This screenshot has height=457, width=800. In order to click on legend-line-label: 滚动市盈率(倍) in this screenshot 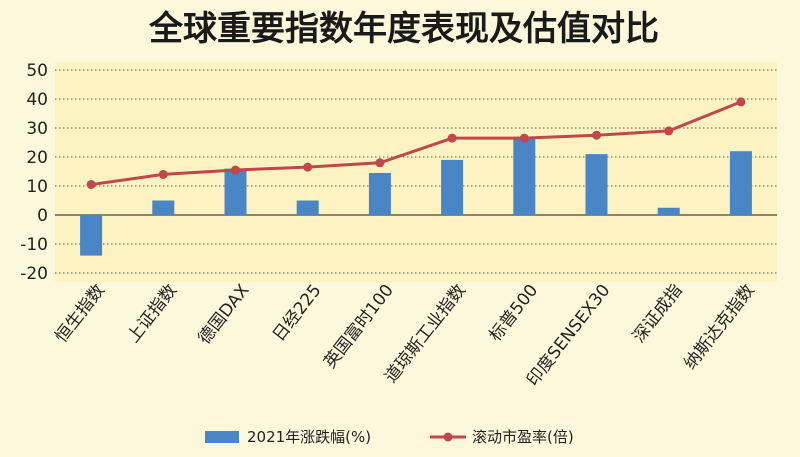, I will do `click(523, 437)`.